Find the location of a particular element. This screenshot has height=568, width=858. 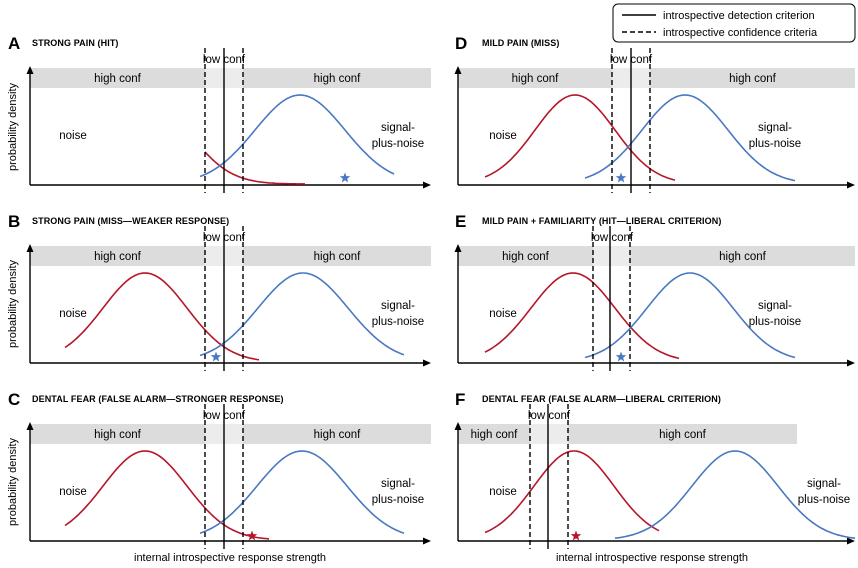

x-axis-label-right: internal introspective response strength is located at coordinates (652, 558).